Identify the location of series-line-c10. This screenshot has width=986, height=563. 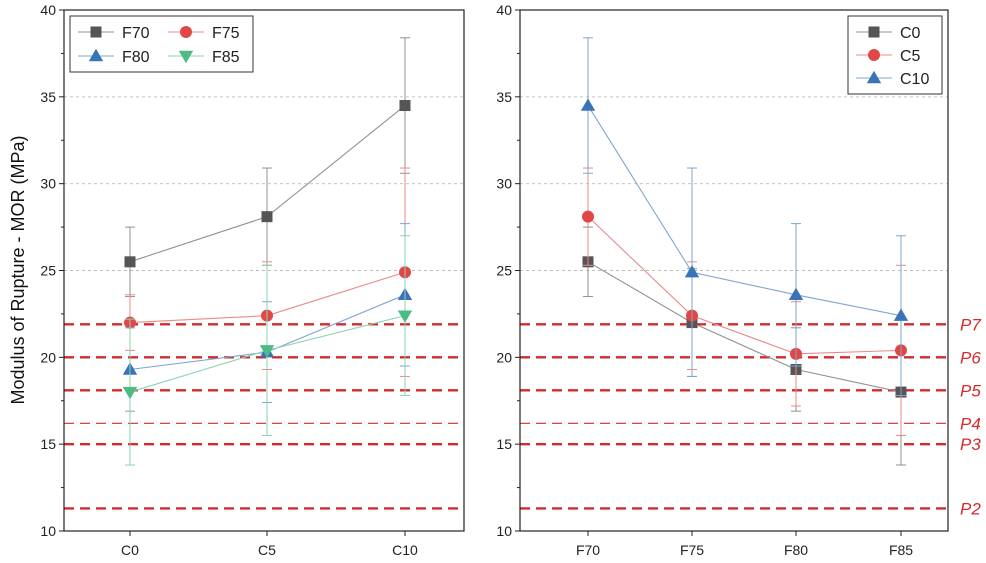
(744, 211).